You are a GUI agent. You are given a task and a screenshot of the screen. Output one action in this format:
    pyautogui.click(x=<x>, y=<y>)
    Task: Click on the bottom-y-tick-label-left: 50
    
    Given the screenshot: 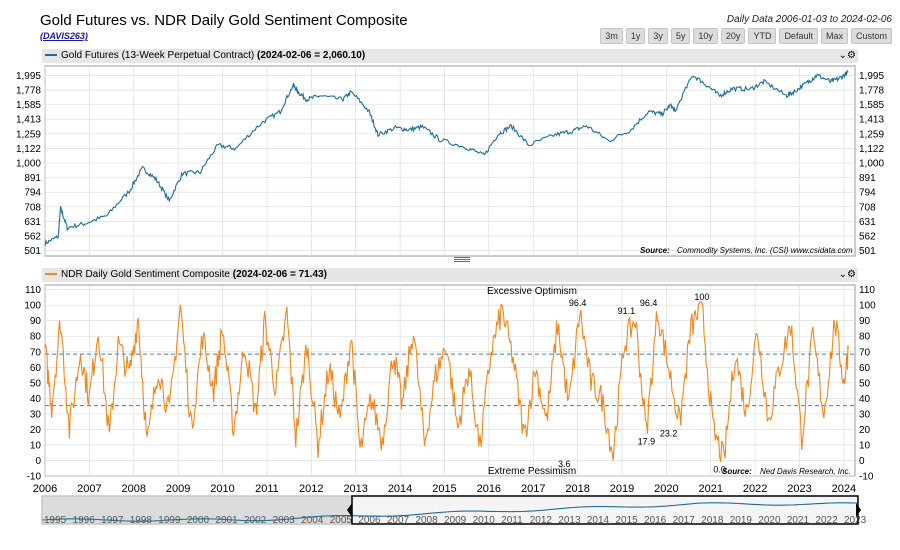 What is the action you would take?
    pyautogui.click(x=36, y=383)
    